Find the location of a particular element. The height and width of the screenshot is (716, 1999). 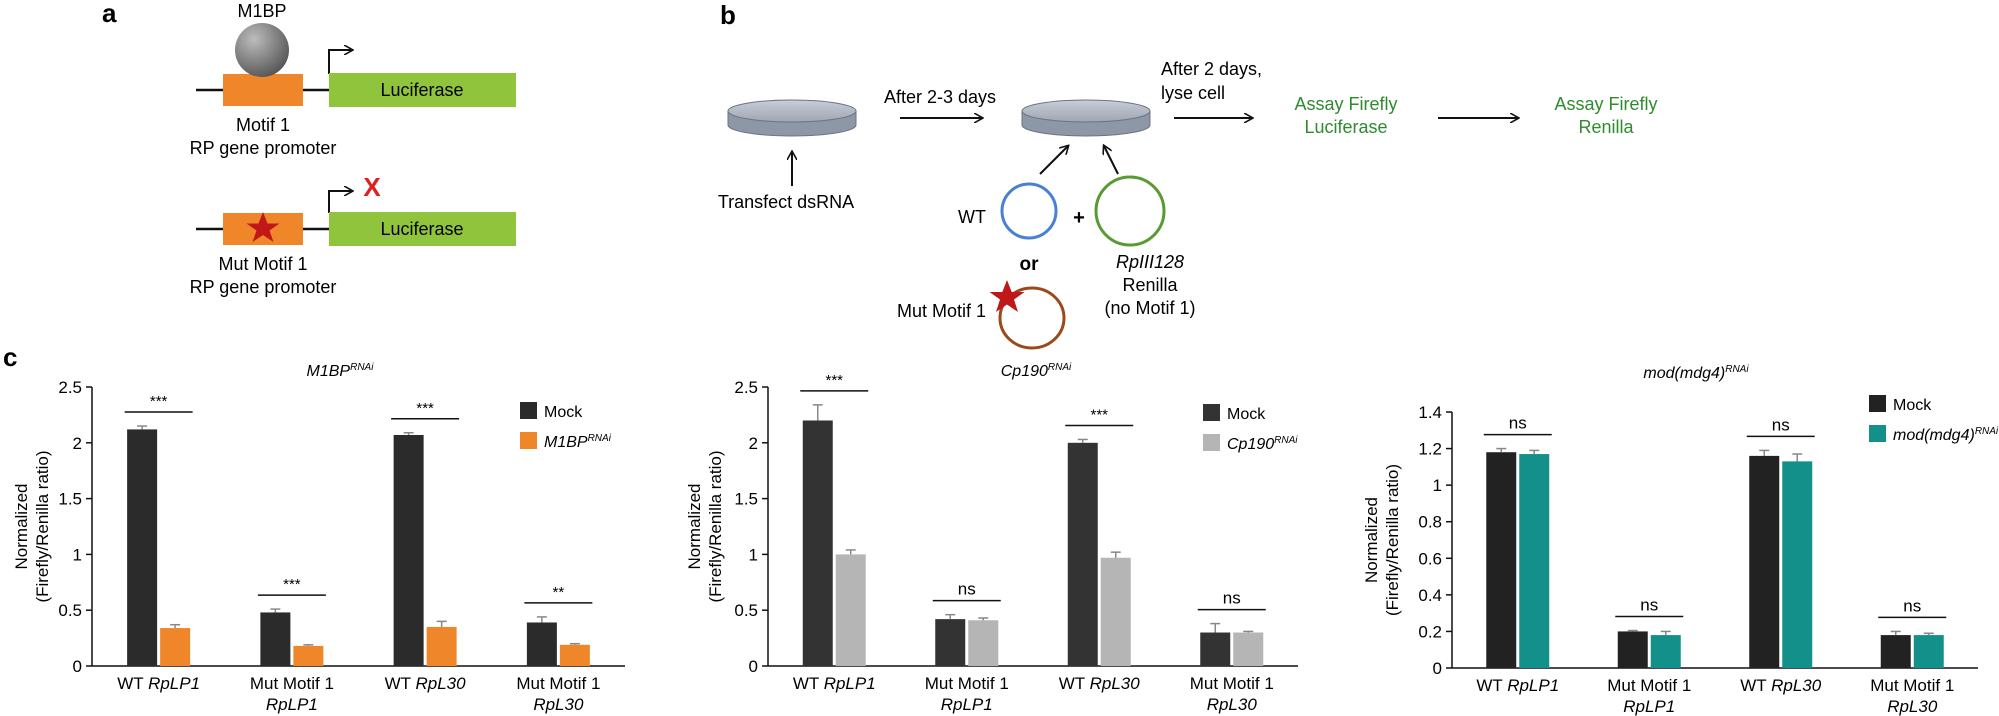

significance-label: ** is located at coordinates (559, 592).